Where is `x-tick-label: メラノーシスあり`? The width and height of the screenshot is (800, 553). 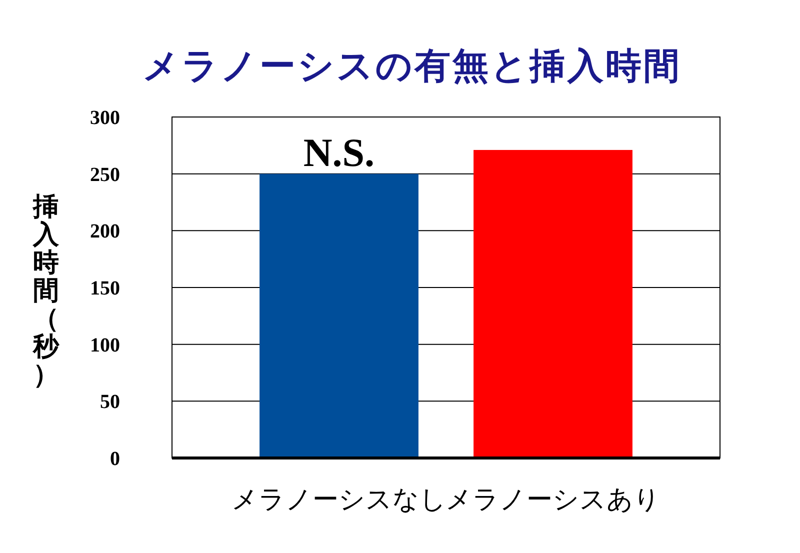
x-tick-label: メラノーシスあり is located at coordinates (553, 500).